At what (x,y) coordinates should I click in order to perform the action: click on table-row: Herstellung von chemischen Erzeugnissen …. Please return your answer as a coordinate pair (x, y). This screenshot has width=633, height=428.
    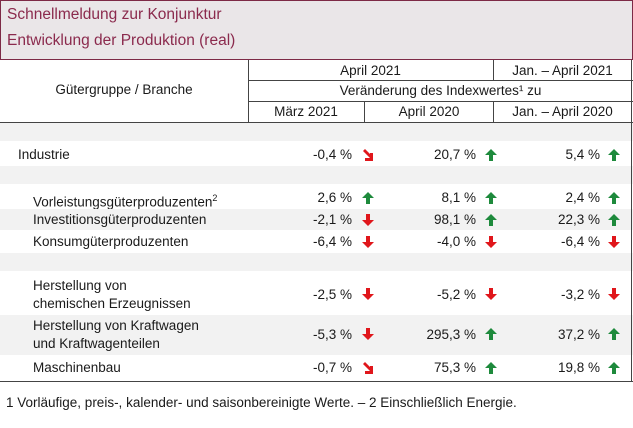
    Looking at the image, I should click on (316, 295).